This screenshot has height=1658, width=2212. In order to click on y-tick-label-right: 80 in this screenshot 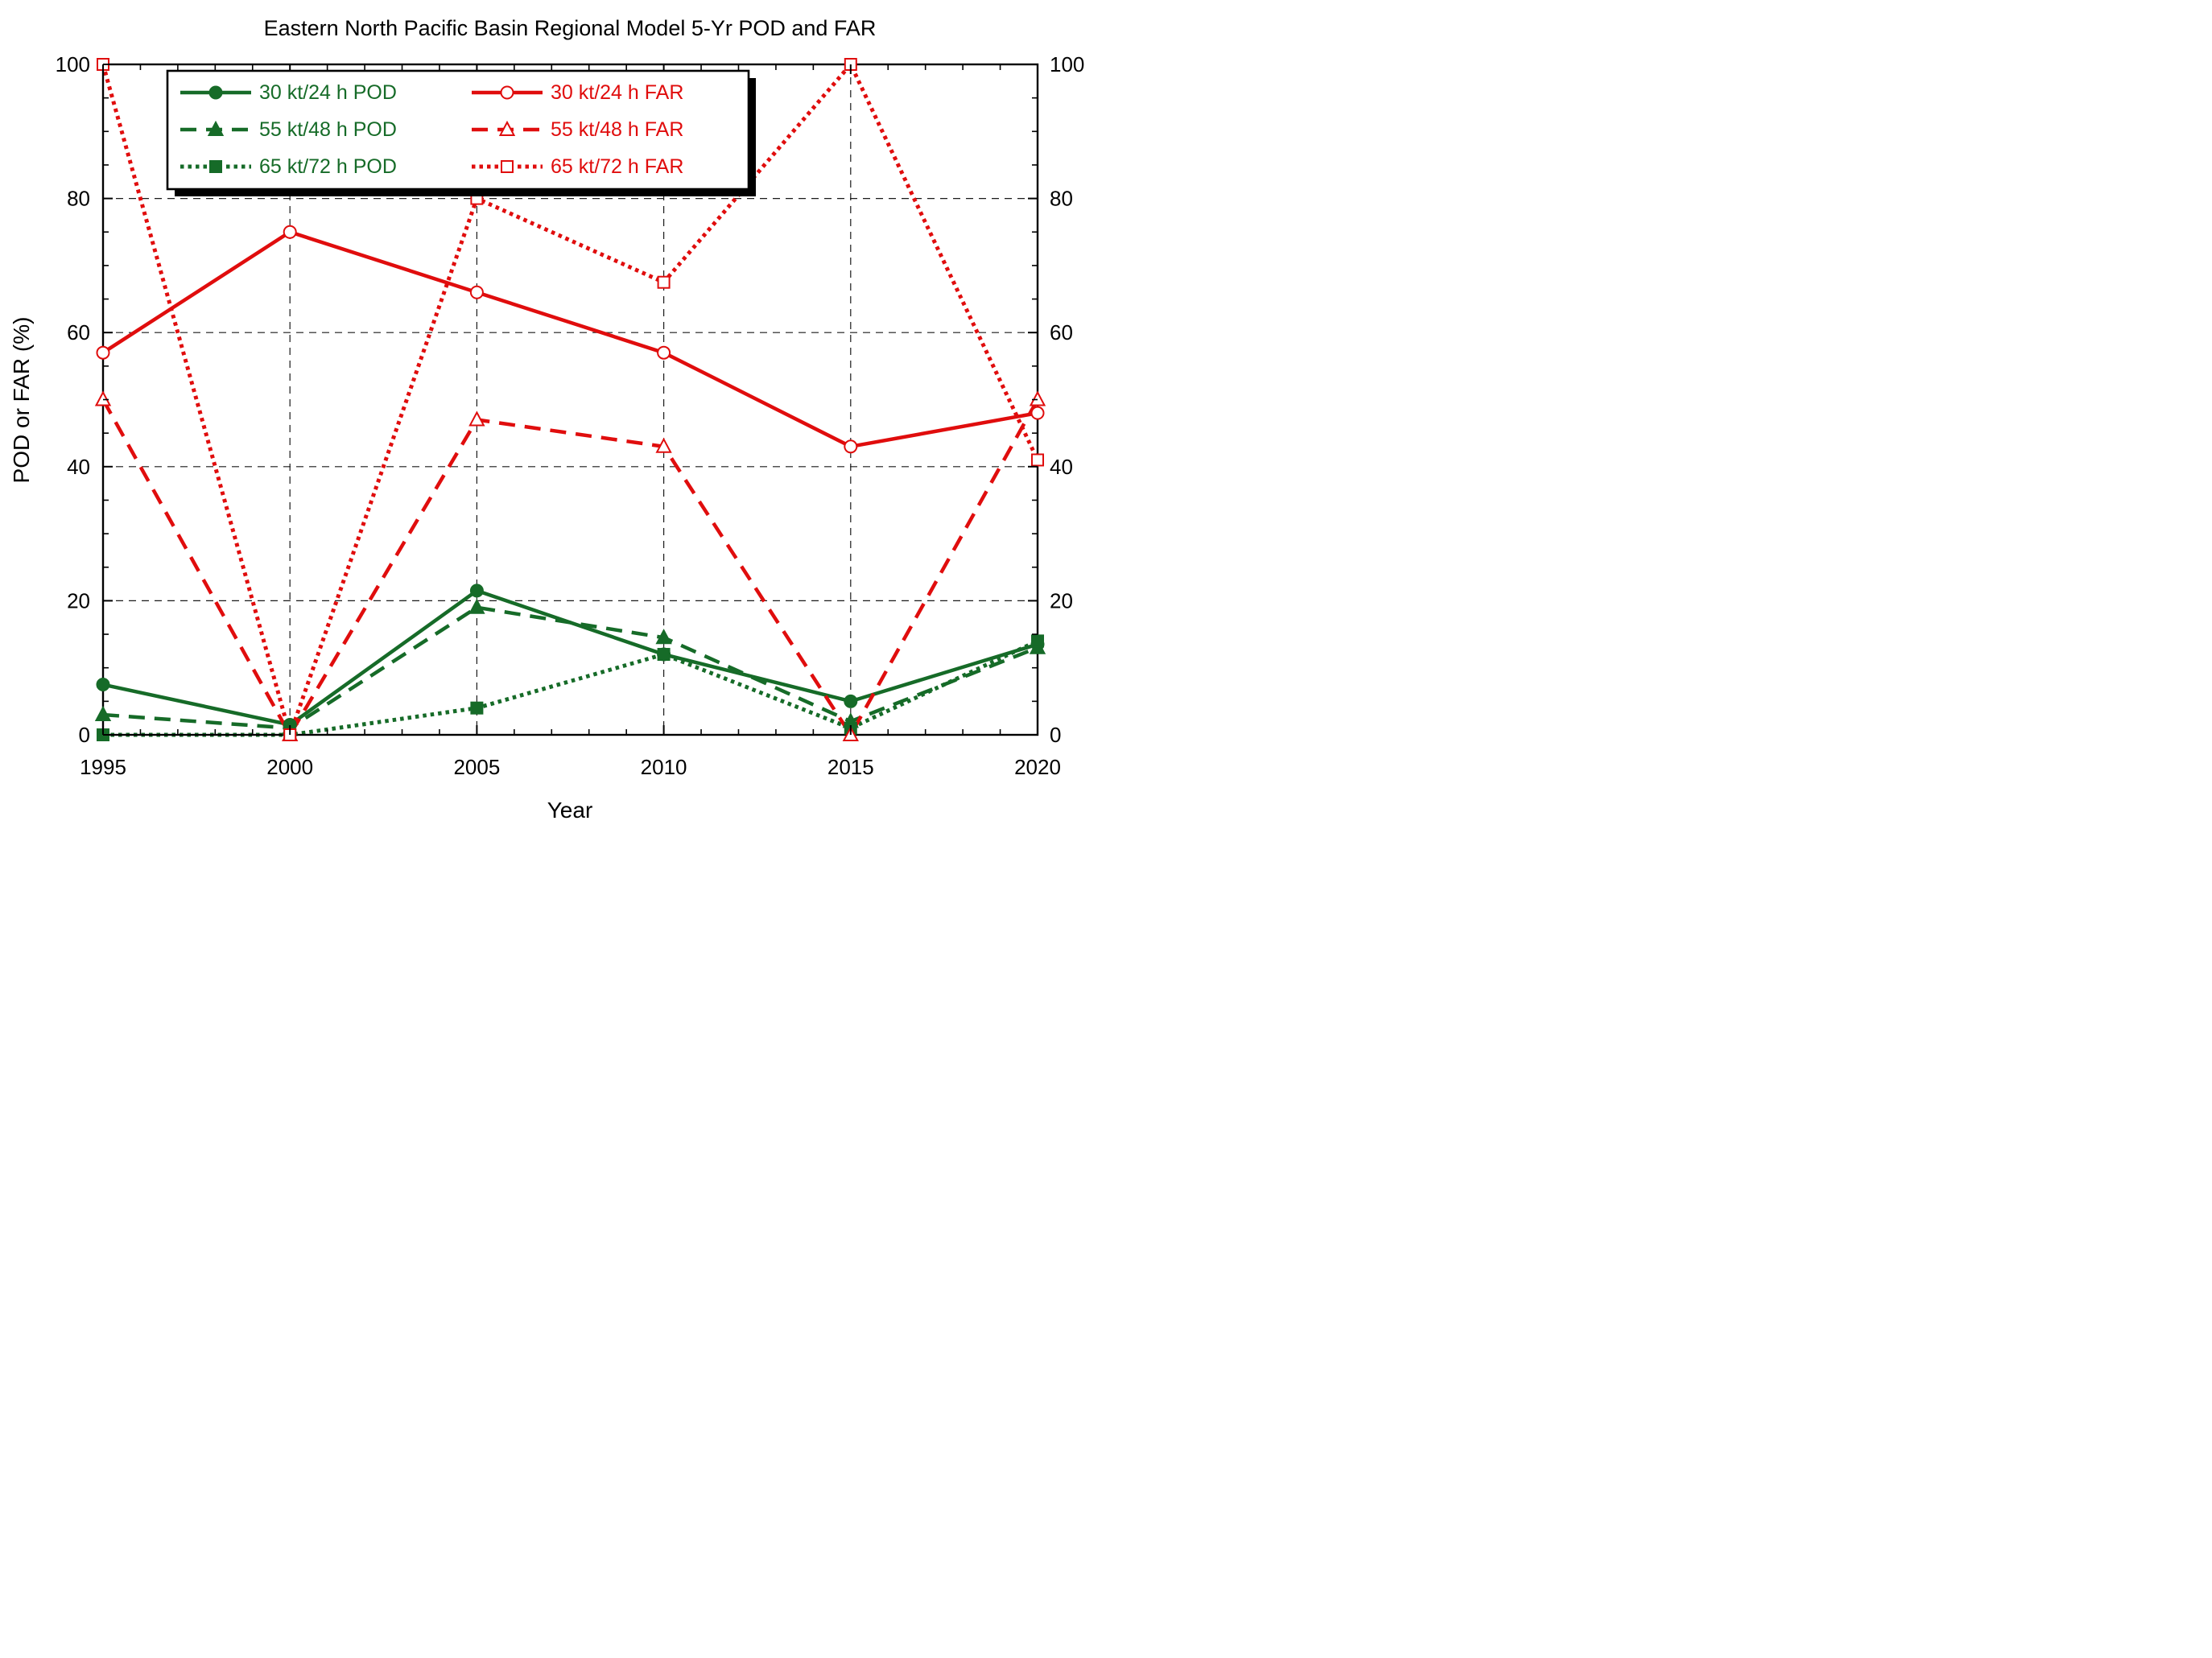, I will do `click(1061, 199)`.